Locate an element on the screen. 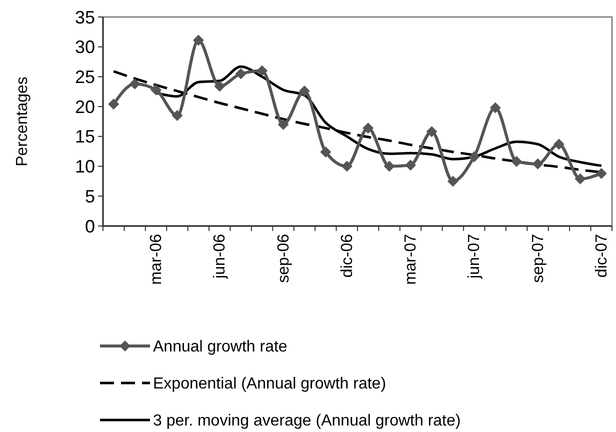 This screenshot has height=432, width=616. y-tick-label: 30 is located at coordinates (84, 47).